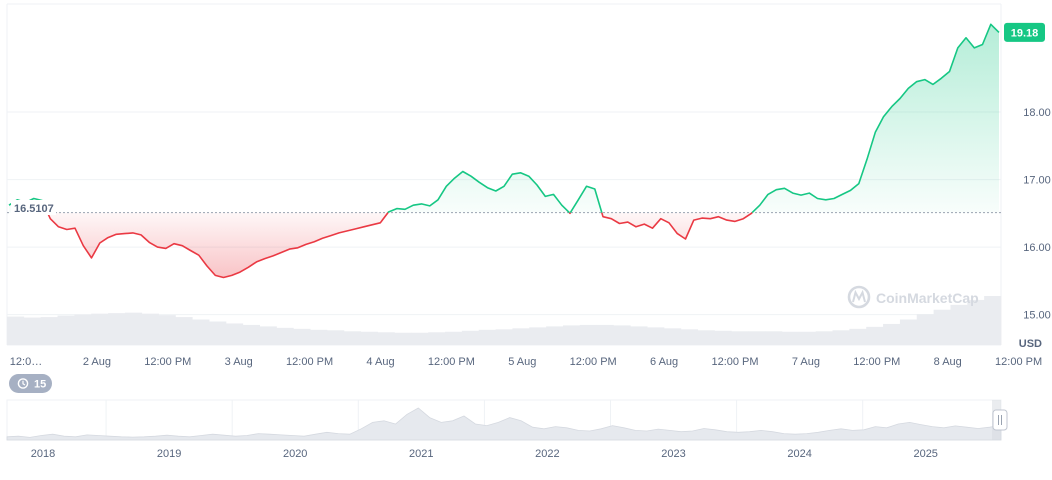 This screenshot has height=480, width=1052. Describe the element at coordinates (927, 298) in the screenshot. I see `watermark-text: CoinMarketCap` at that location.